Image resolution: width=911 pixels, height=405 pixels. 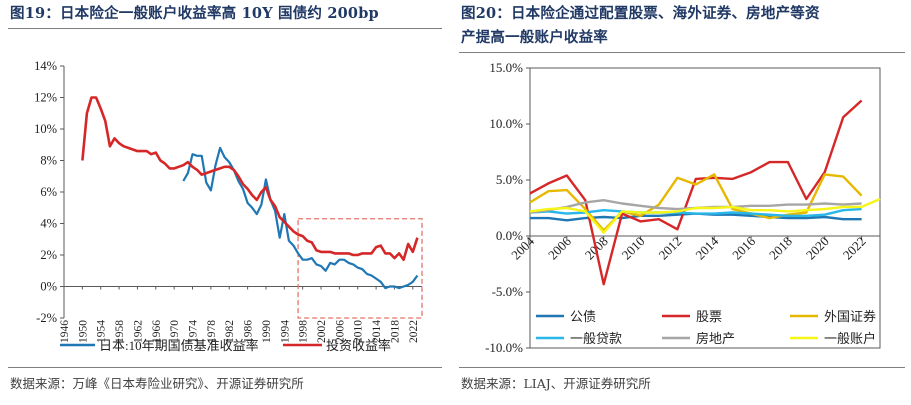 I want to click on chart1-x-tick-label: 1970, so click(x=175, y=331).